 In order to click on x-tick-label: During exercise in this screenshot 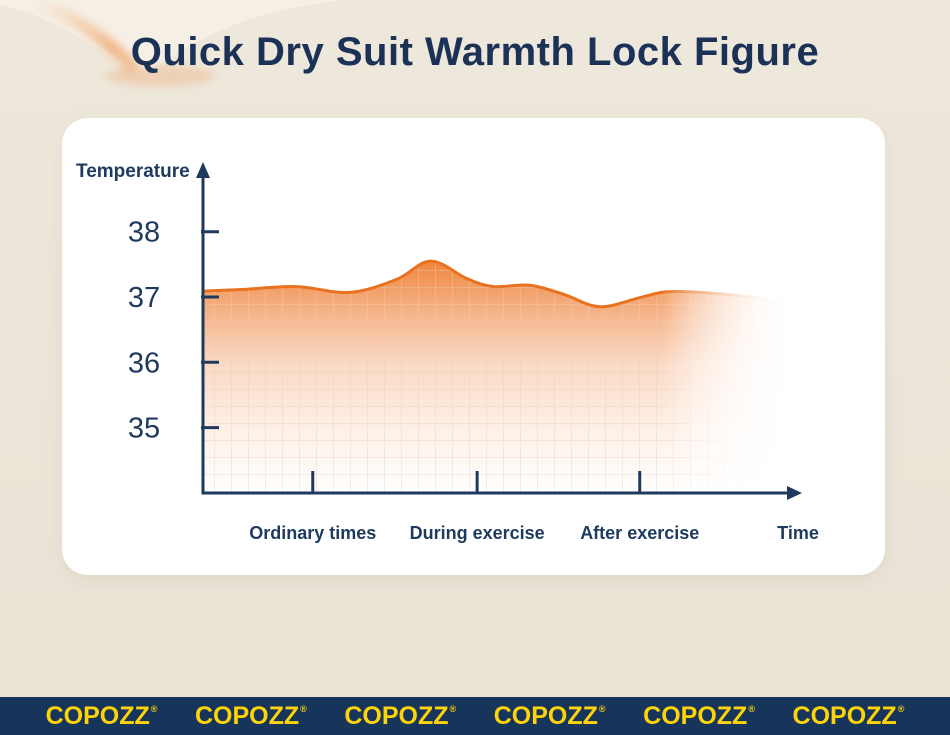, I will do `click(477, 533)`.